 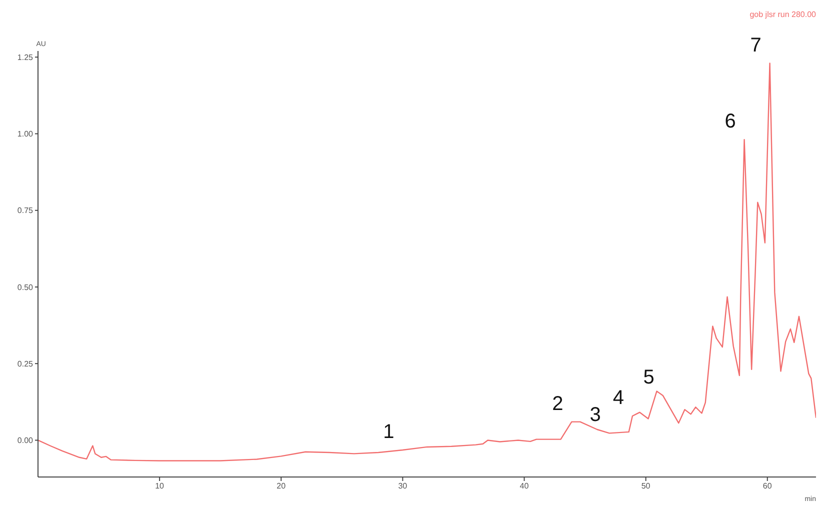 I want to click on x-tick-label: 20, so click(x=281, y=486).